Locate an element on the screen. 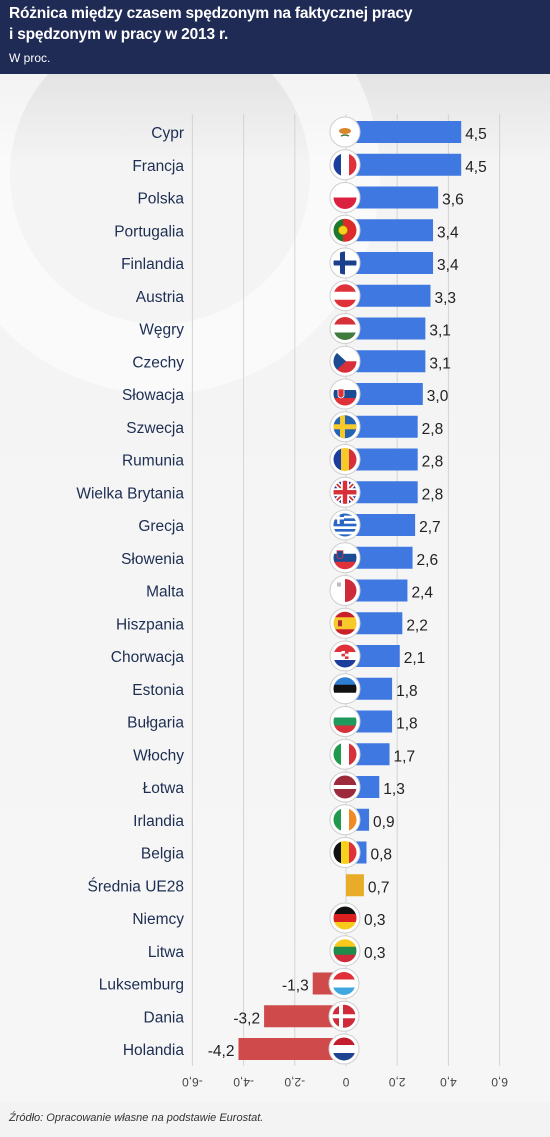 This screenshot has height=1137, width=550. bar-row: Bułgaria 1,8 is located at coordinates (272, 721).